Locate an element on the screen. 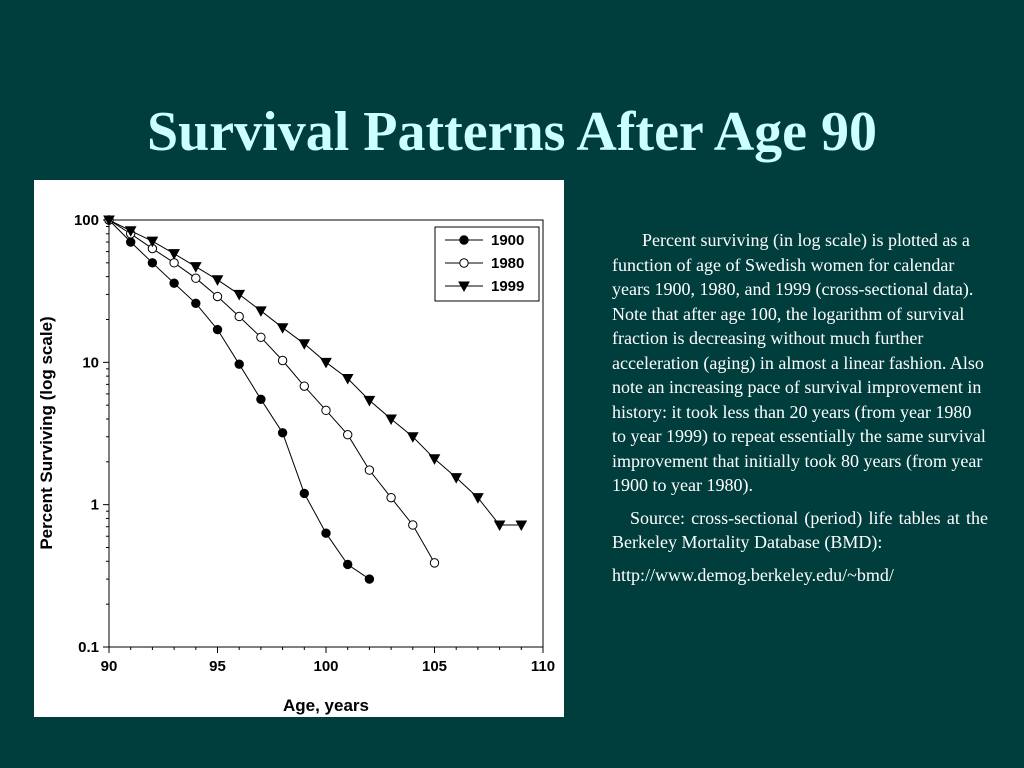 This screenshot has width=1024, height=768. y-tick-label: 0.1 is located at coordinates (88, 647).